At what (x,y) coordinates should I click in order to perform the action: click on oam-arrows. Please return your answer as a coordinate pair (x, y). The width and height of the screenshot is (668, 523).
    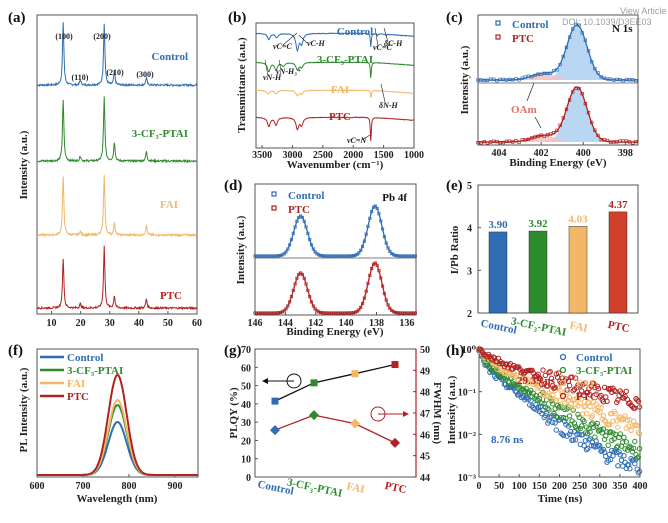
    Looking at the image, I should click on (534, 105).